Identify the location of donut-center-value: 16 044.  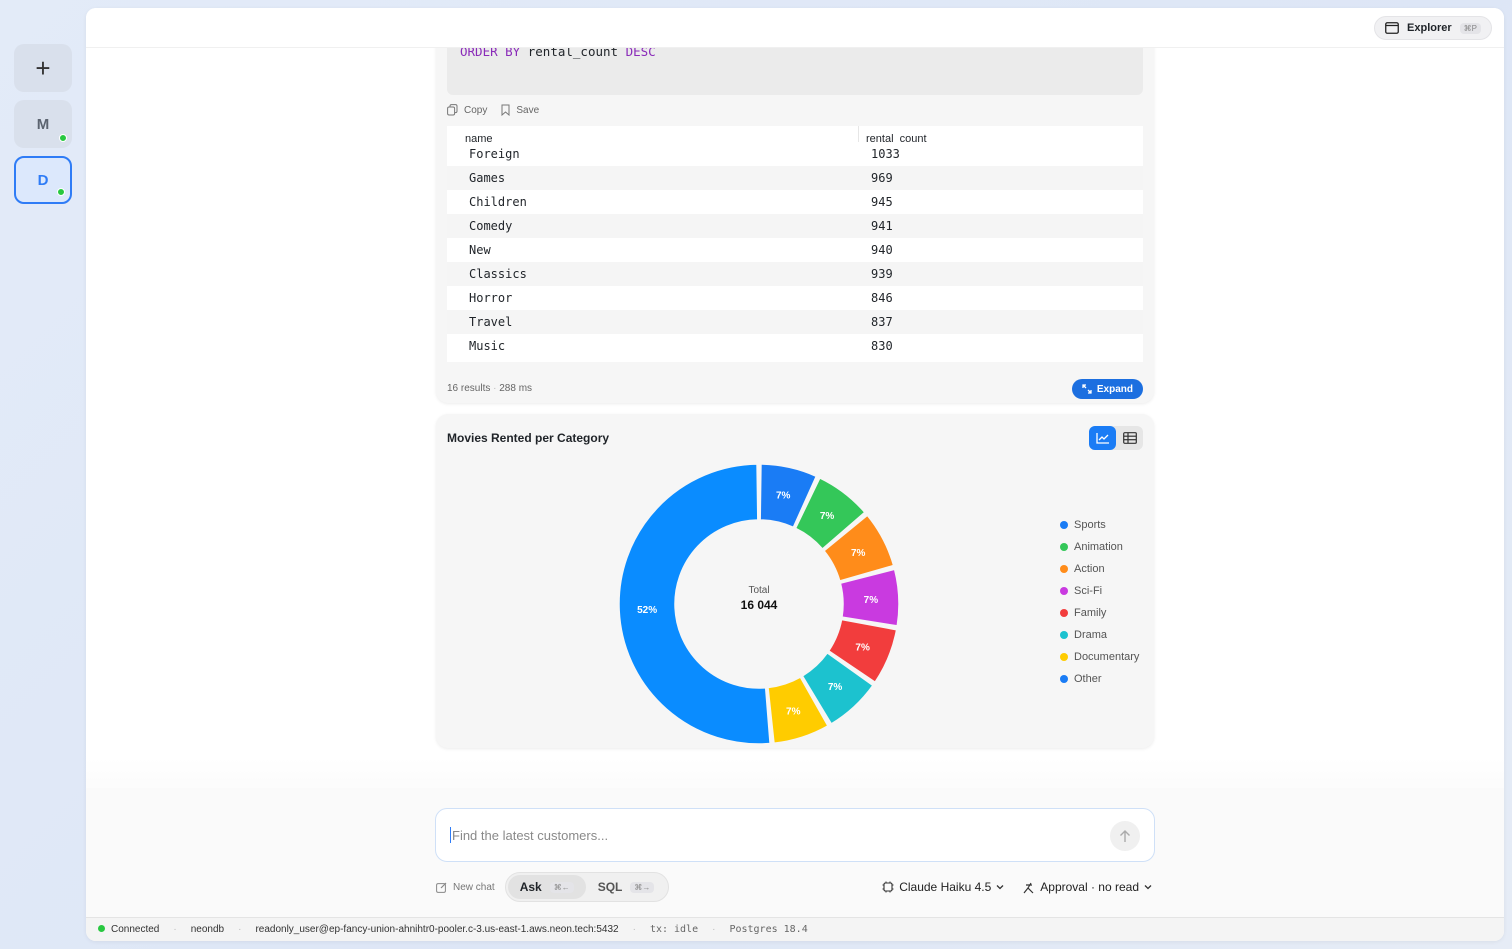
(759, 605).